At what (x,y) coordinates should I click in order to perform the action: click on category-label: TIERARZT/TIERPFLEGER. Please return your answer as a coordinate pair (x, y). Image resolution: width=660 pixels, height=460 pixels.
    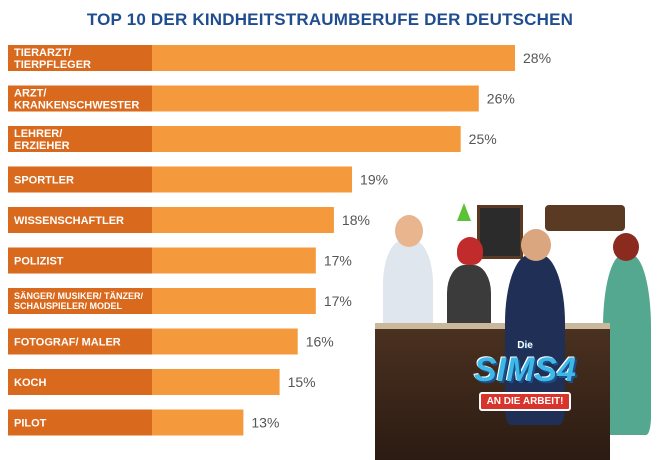
    Looking at the image, I should click on (52, 59).